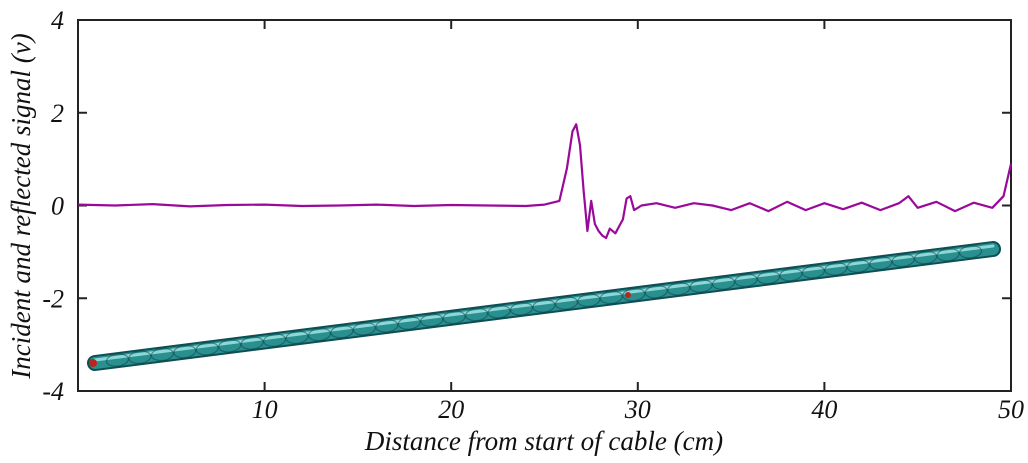 The height and width of the screenshot is (463, 1028). What do you see at coordinates (451, 409) in the screenshot?
I see `x-tick-label: 20` at bounding box center [451, 409].